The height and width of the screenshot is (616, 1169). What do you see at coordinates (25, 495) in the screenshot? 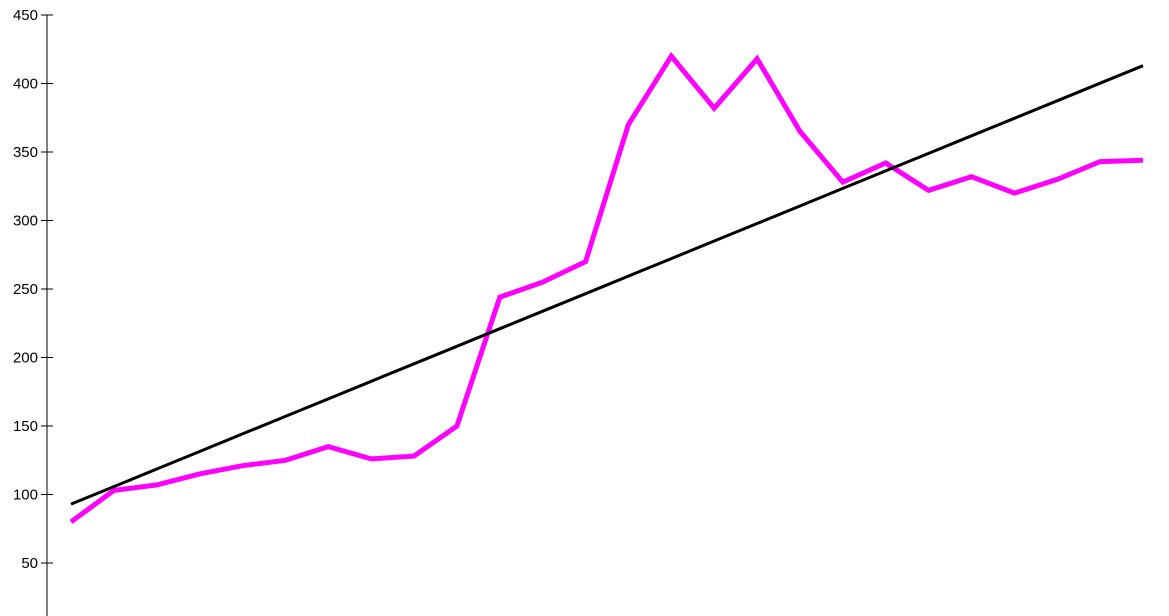
I see `y-tick-label: 100` at bounding box center [25, 495].